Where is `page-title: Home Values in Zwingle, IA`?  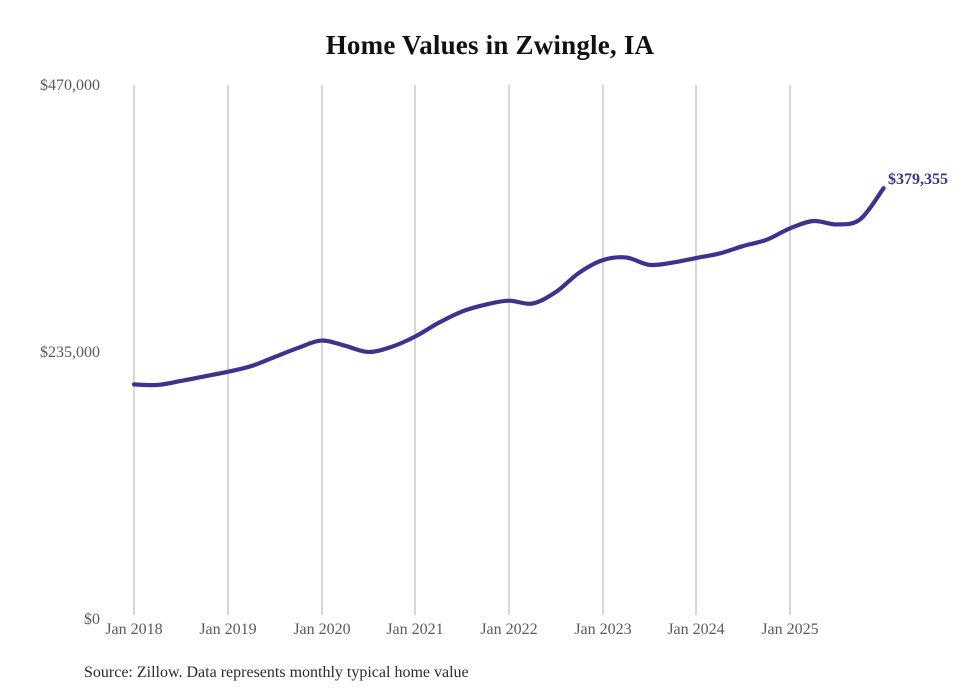 page-title: Home Values in Zwingle, IA is located at coordinates (490, 45).